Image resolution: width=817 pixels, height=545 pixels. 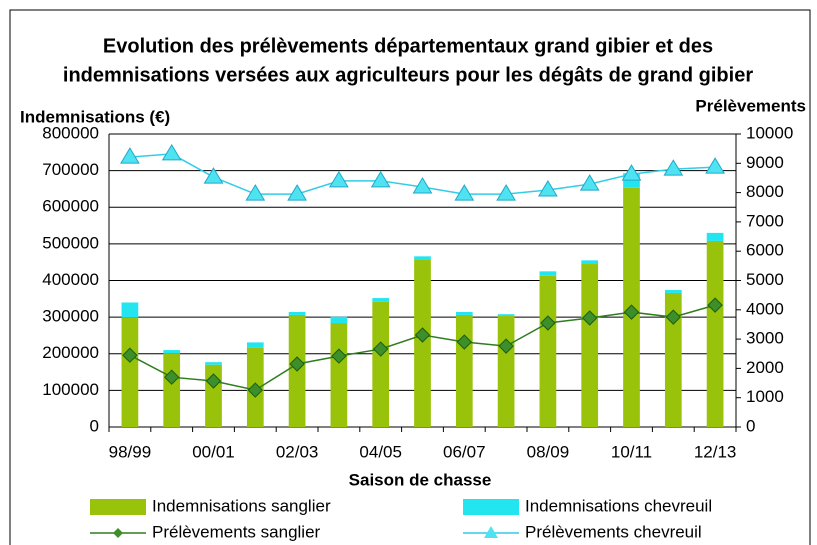 What do you see at coordinates (420, 479) in the screenshot?
I see `x-axis-label: Saison de chasse` at bounding box center [420, 479].